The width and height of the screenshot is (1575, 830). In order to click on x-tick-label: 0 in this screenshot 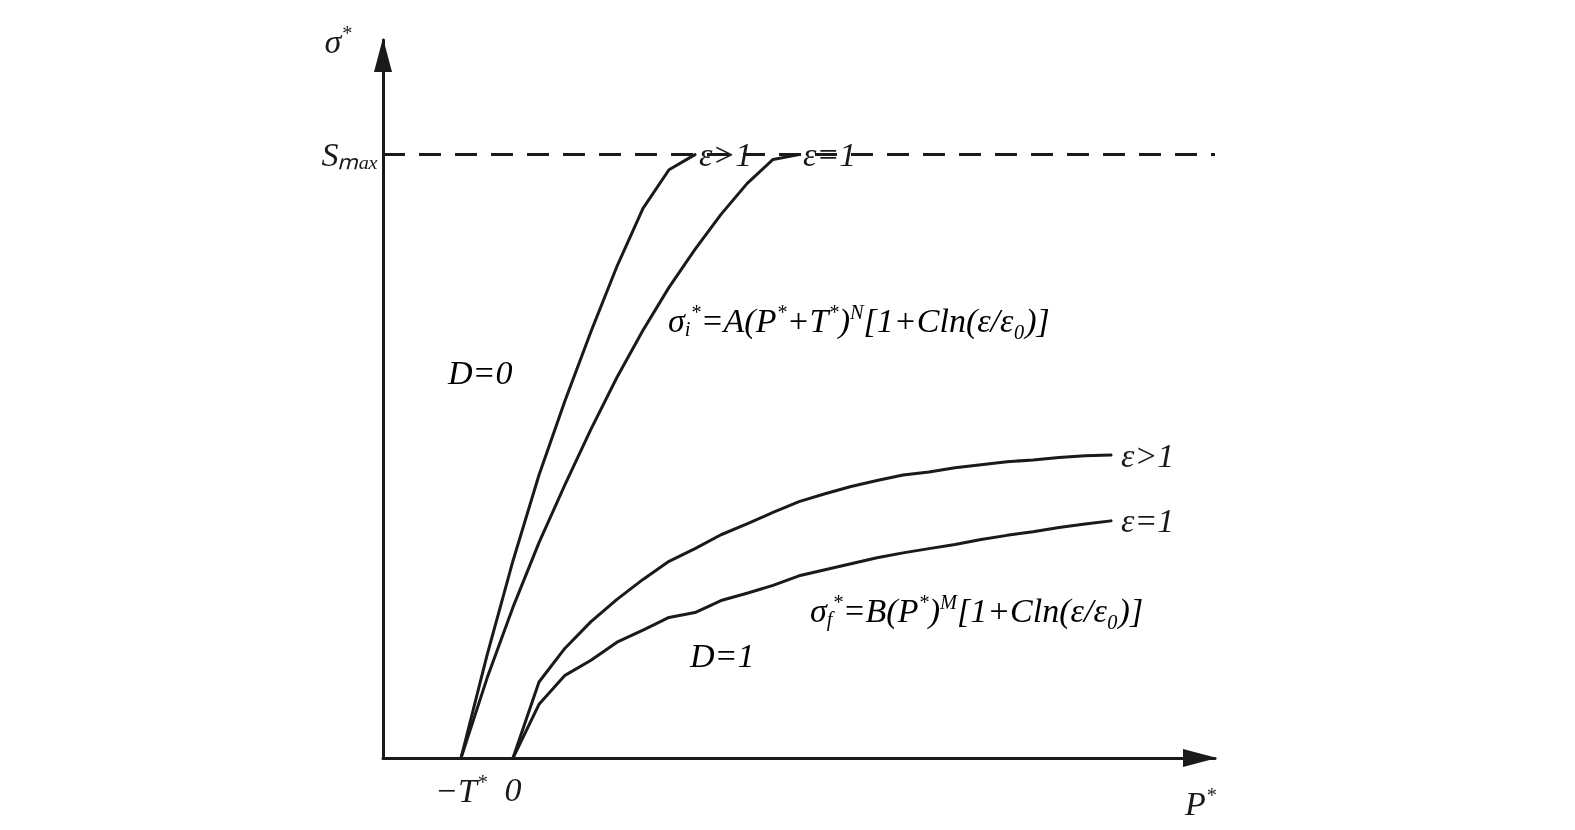, I will do `click(513, 789)`.